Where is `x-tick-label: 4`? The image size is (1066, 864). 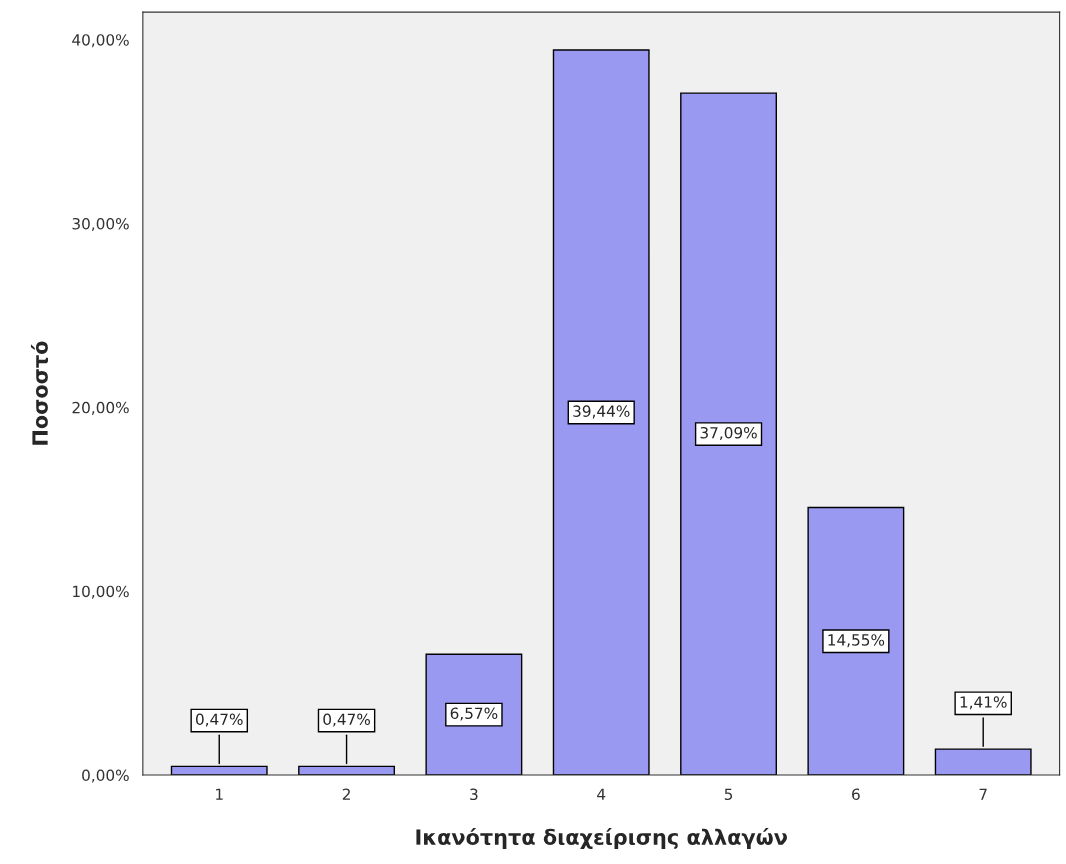
x-tick-label: 4 is located at coordinates (601, 794).